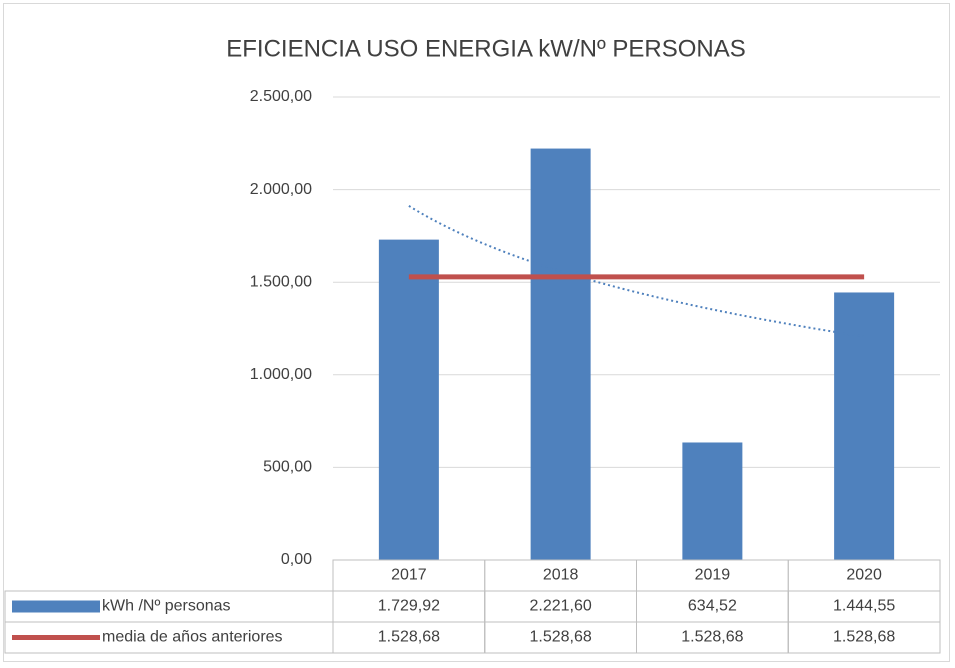 The height and width of the screenshot is (668, 955). Describe the element at coordinates (281, 281) in the screenshot. I see `y-tick-label: 1.500,00` at that location.